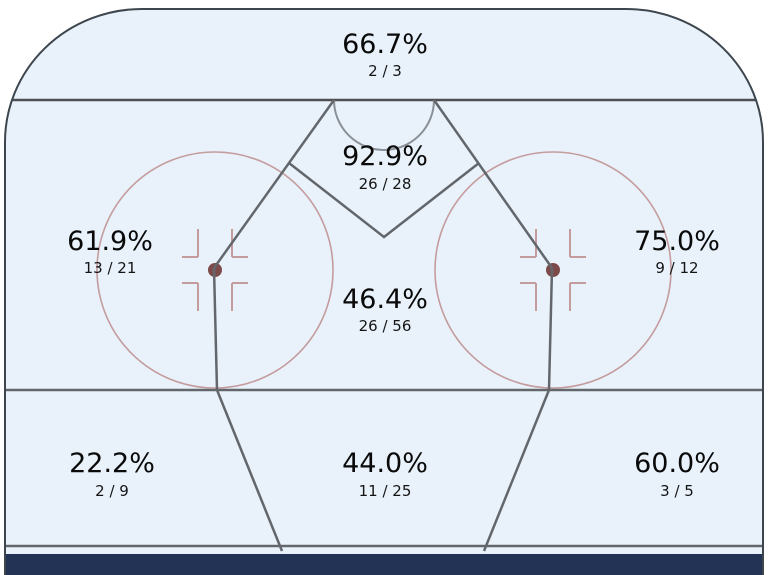 The image size is (768, 575). I want to click on zone-right-circle-pct: 75.0%, so click(677, 241).